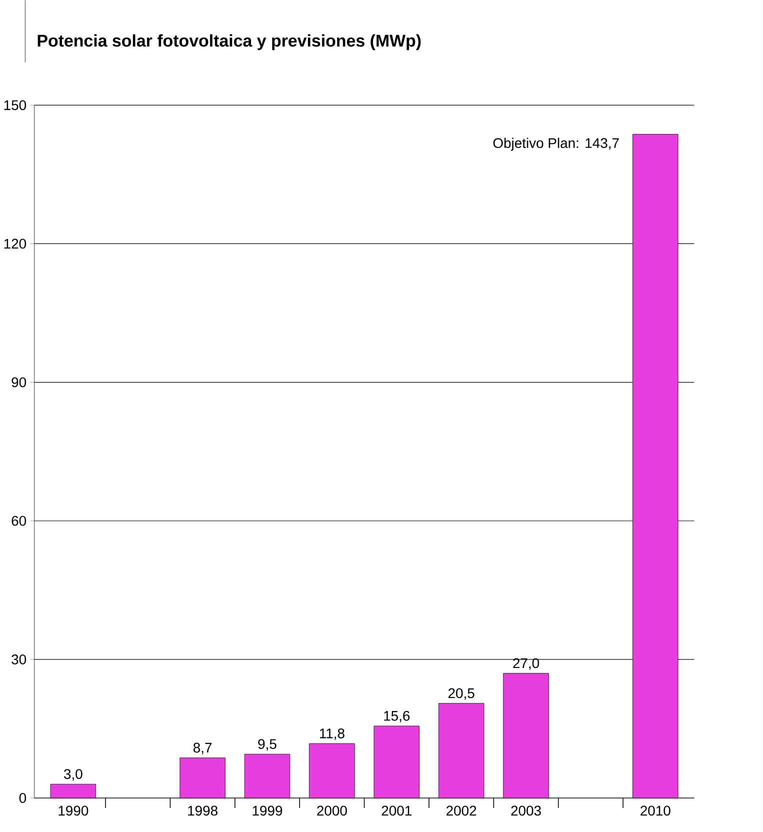 Image resolution: width=763 pixels, height=832 pixels. Describe the element at coordinates (397, 716) in the screenshot. I see `data-label: 15,6` at that location.